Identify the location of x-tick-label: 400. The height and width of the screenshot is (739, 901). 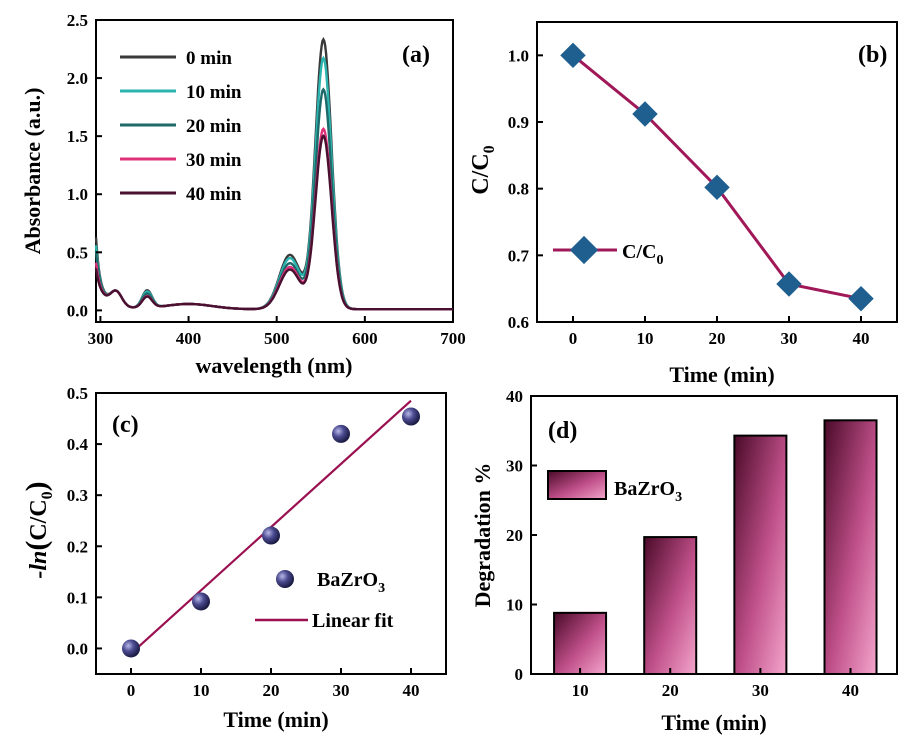
(189, 338).